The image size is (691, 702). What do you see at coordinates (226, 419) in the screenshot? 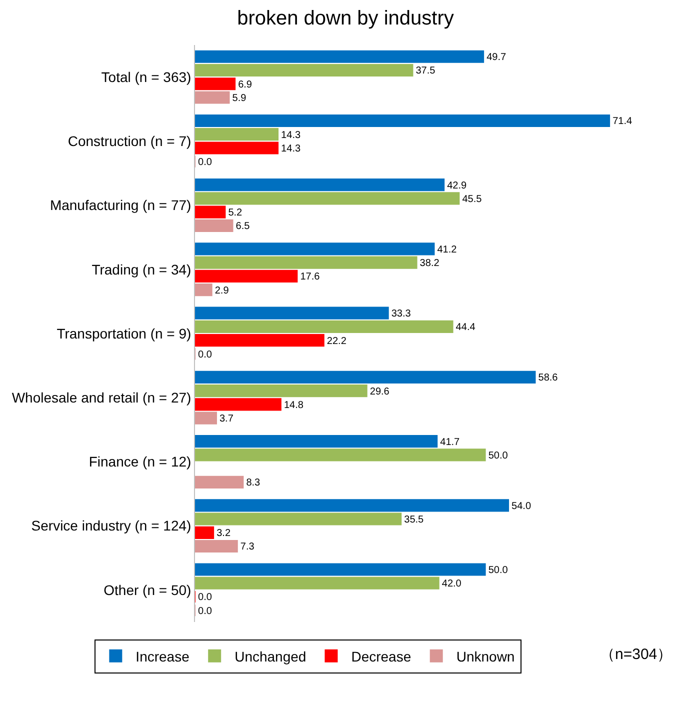
I see `data-label: 3.7` at bounding box center [226, 419].